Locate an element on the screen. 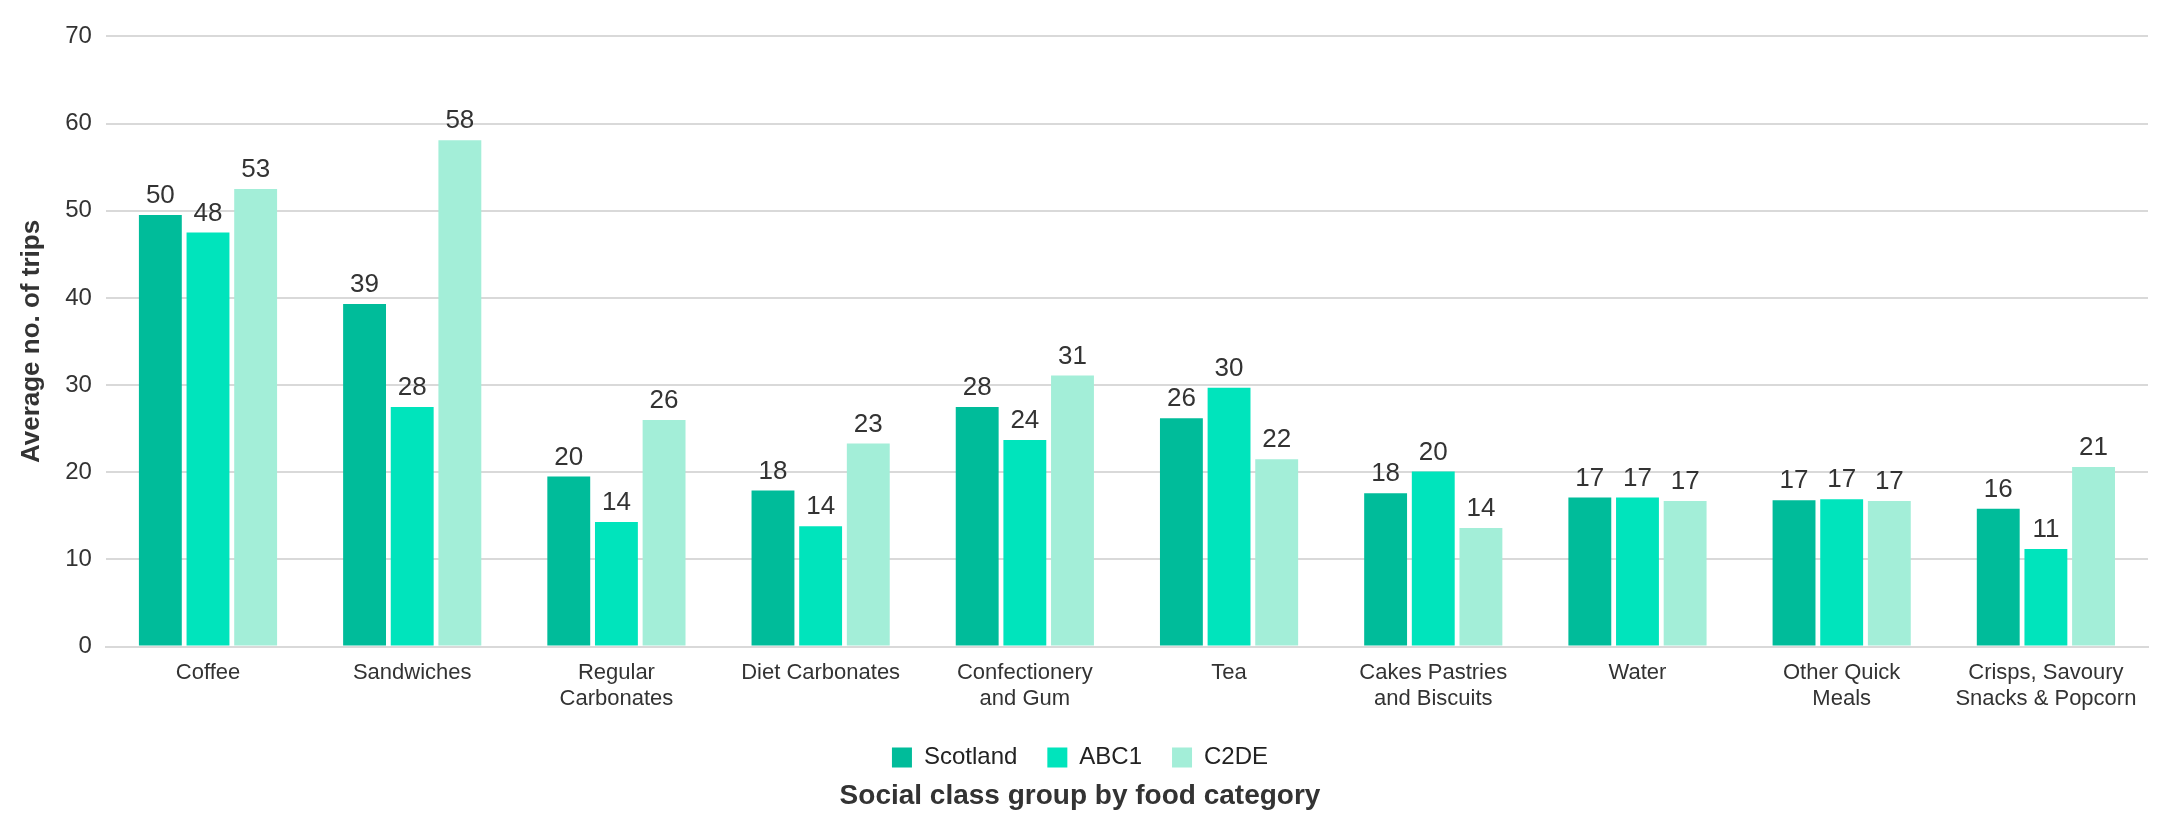 The image size is (2176, 825). legend-label: Scotland is located at coordinates (970, 756).